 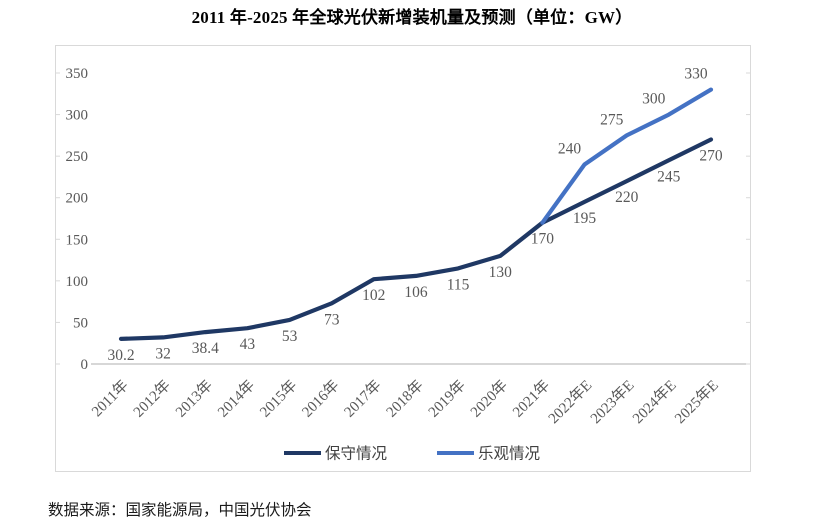 I want to click on y-axis-label: 150, so click(x=77, y=240).